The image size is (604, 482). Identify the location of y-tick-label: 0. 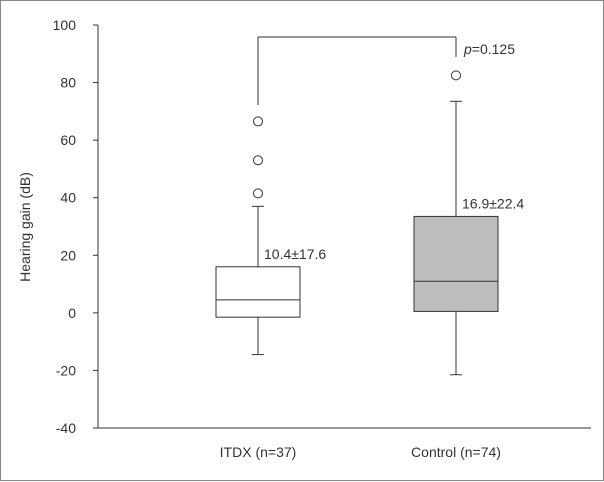
(72, 313).